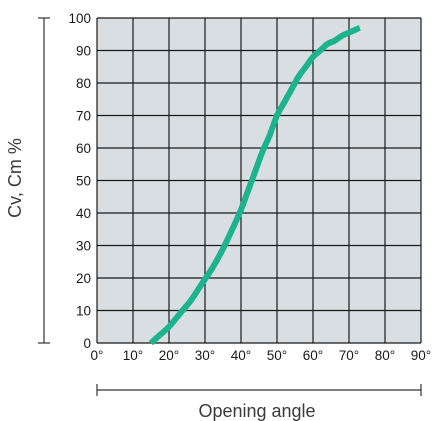 Image resolution: width=437 pixels, height=421 pixels. I want to click on x-tick-label-20: 20°, so click(169, 355).